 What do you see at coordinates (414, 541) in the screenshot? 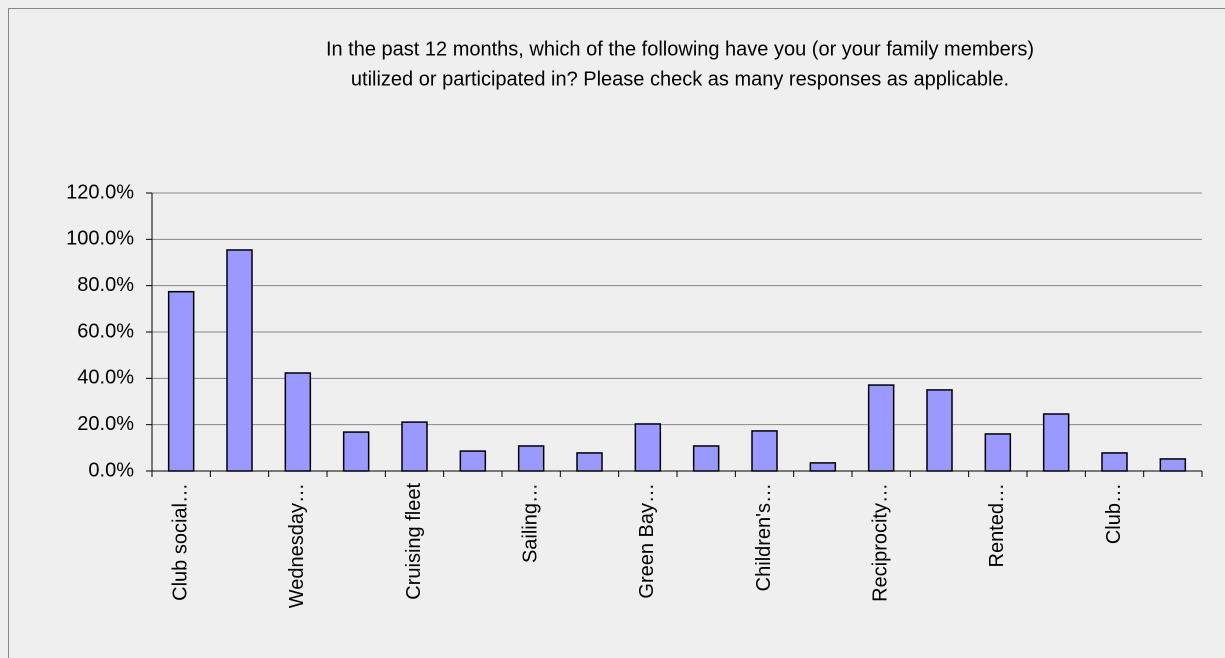
I see `x-tick-label: Cruising fleet` at bounding box center [414, 541].